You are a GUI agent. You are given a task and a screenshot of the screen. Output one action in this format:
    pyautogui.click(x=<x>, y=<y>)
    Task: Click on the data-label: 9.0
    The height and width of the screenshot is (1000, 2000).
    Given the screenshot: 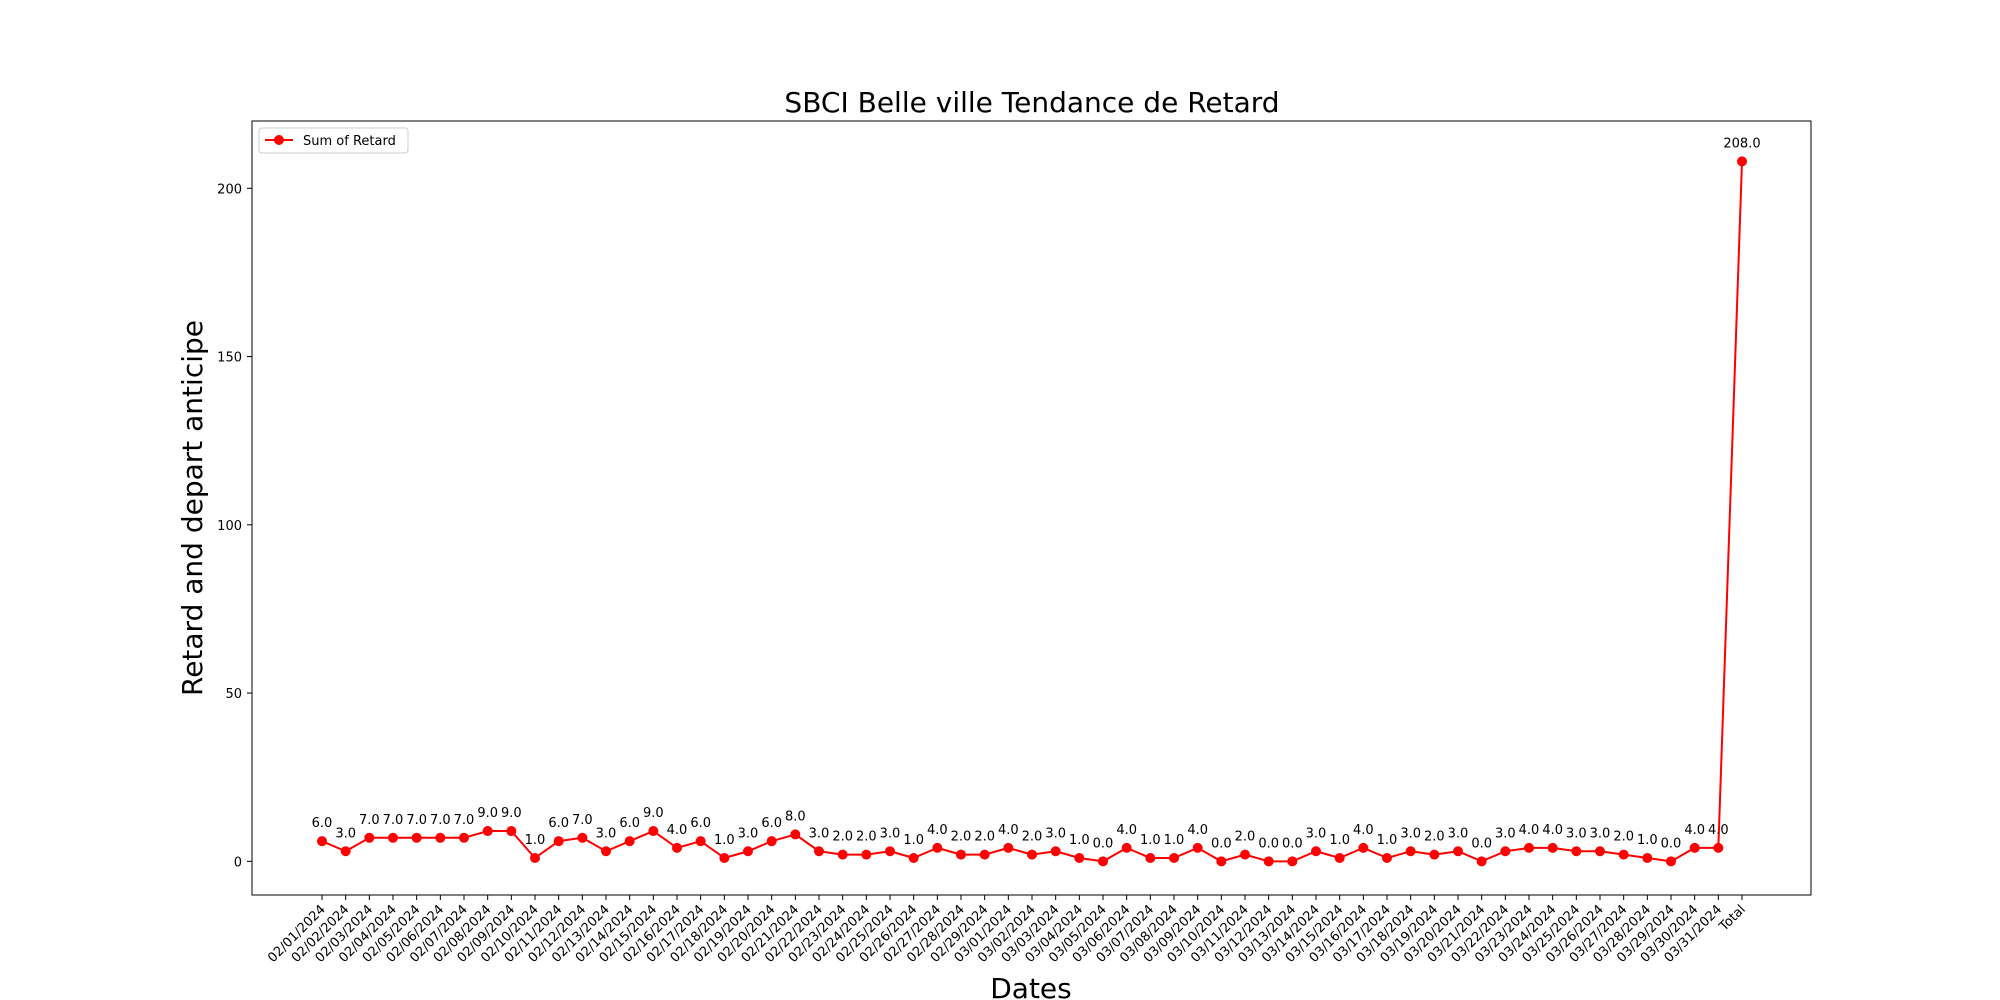 What is the action you would take?
    pyautogui.click(x=511, y=813)
    